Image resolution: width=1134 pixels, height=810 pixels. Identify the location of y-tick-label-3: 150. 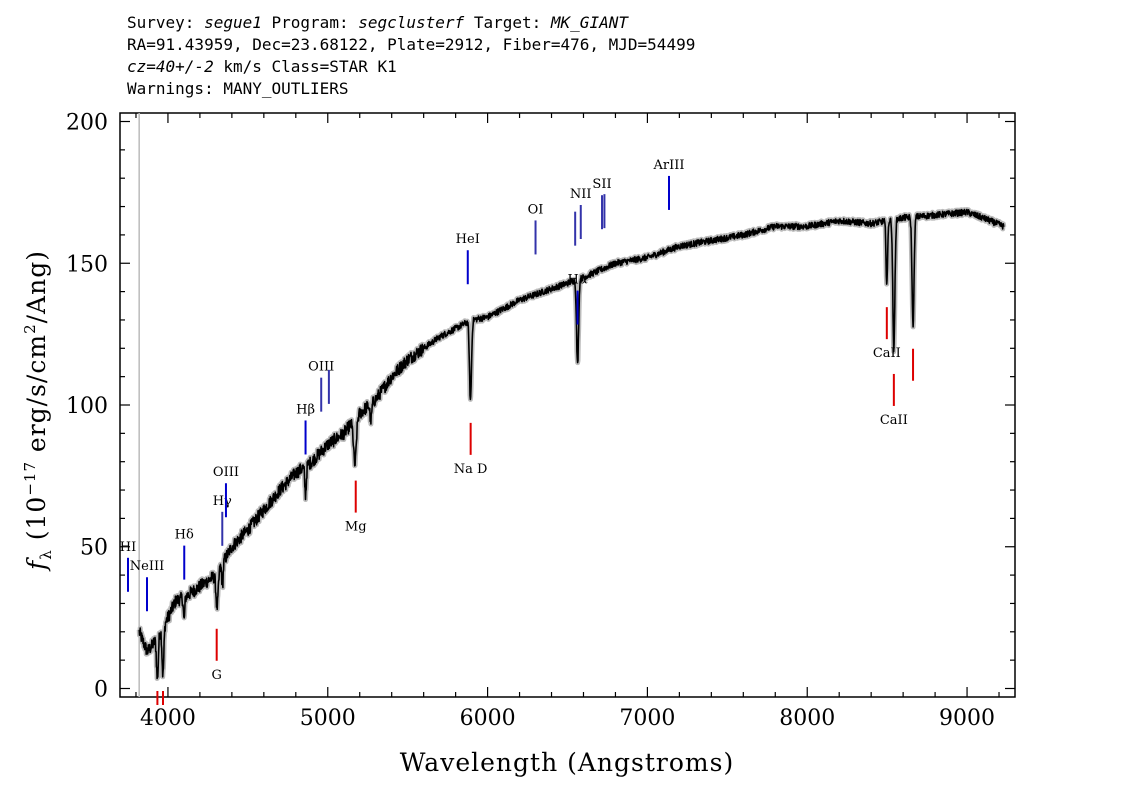
(87, 264).